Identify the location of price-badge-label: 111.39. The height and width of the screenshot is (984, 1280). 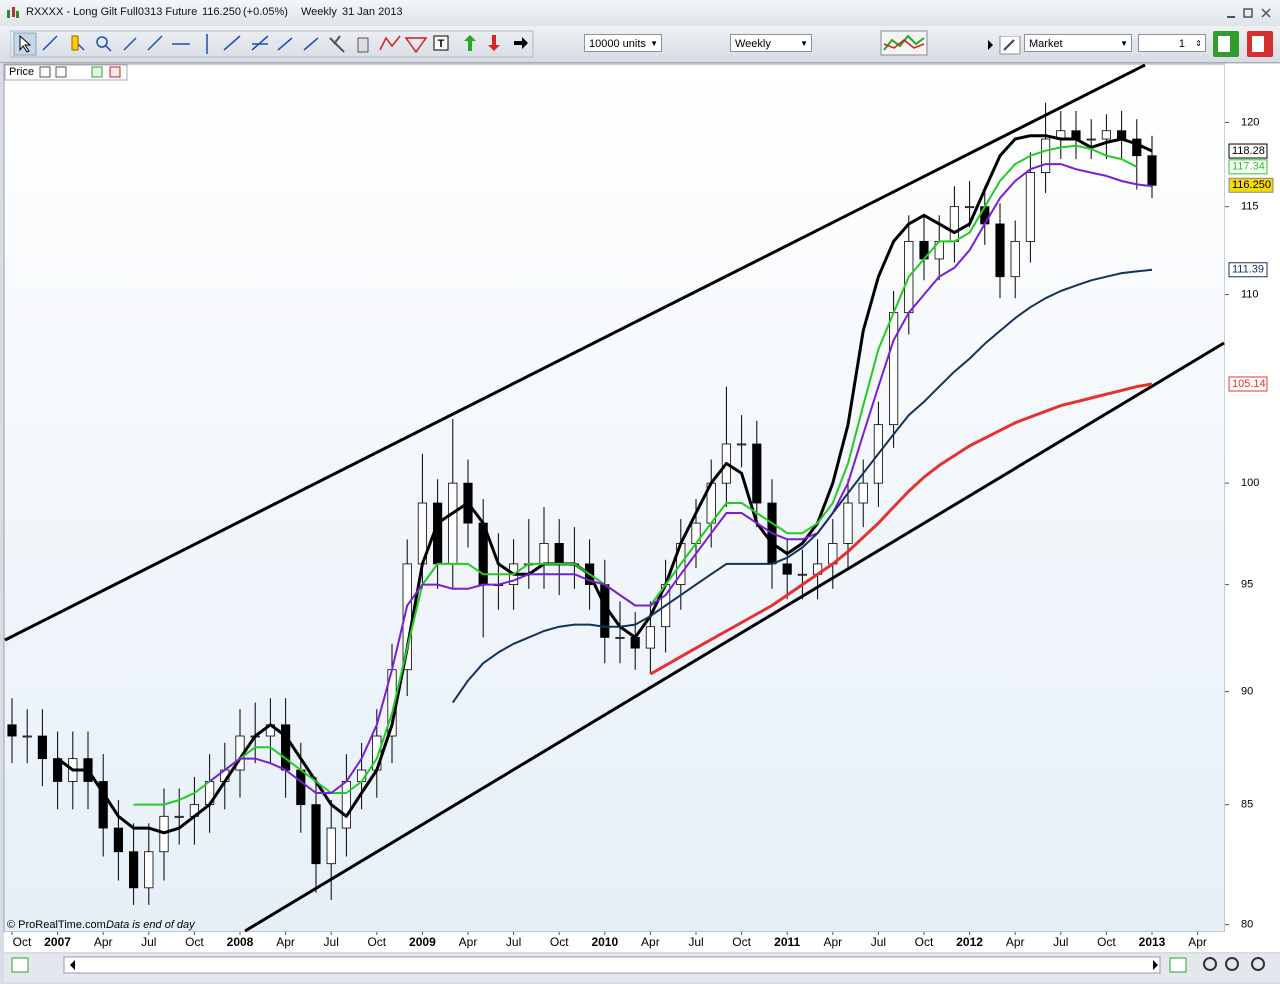
(1248, 270).